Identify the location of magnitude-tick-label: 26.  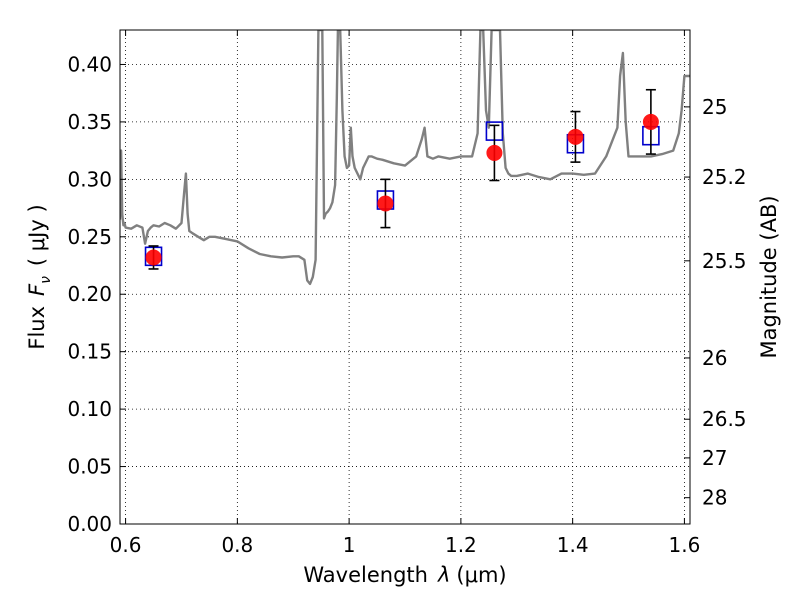
(714, 358).